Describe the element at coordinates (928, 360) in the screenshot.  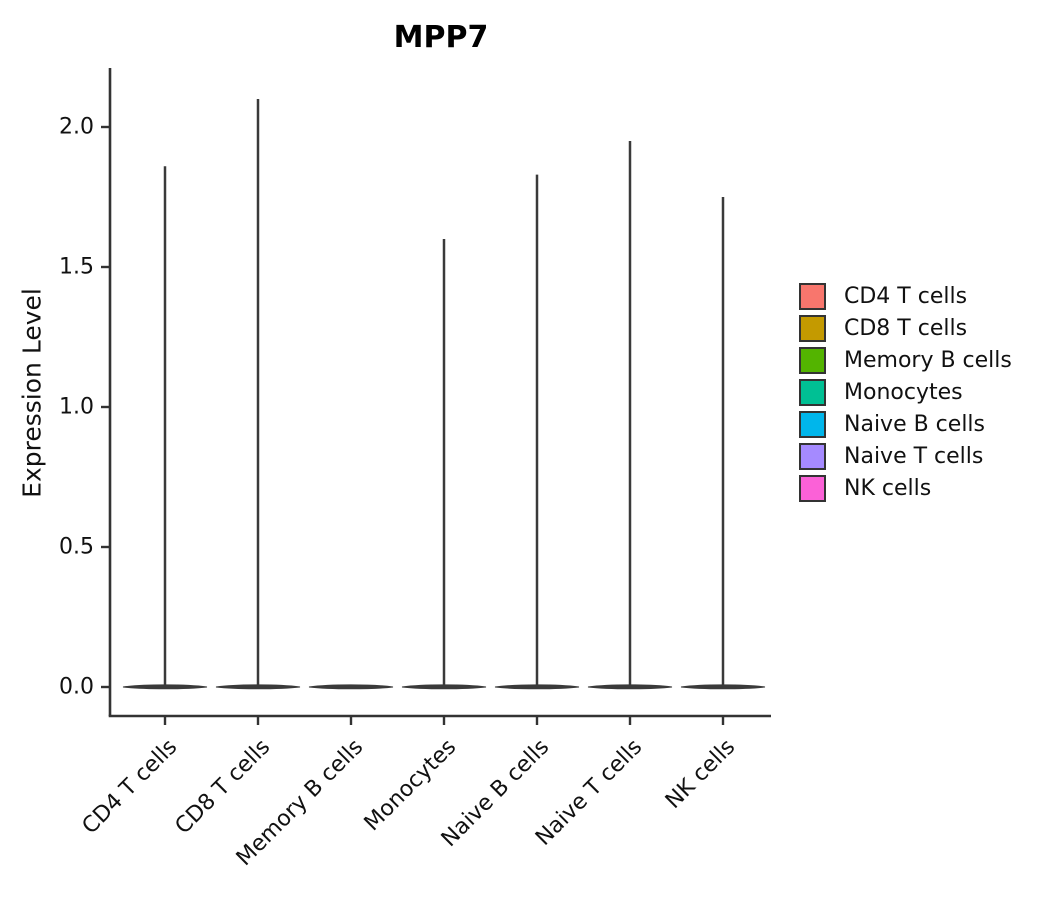
I see `legend-label: Memory B cells` at that location.